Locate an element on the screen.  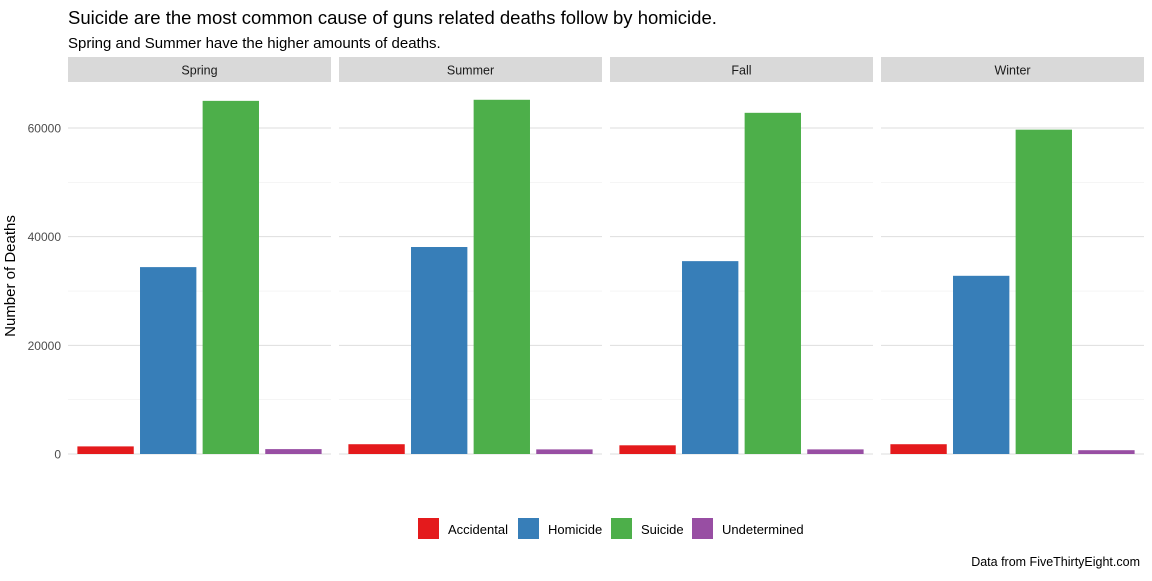
legend-label-accidental: Accidental is located at coordinates (478, 529).